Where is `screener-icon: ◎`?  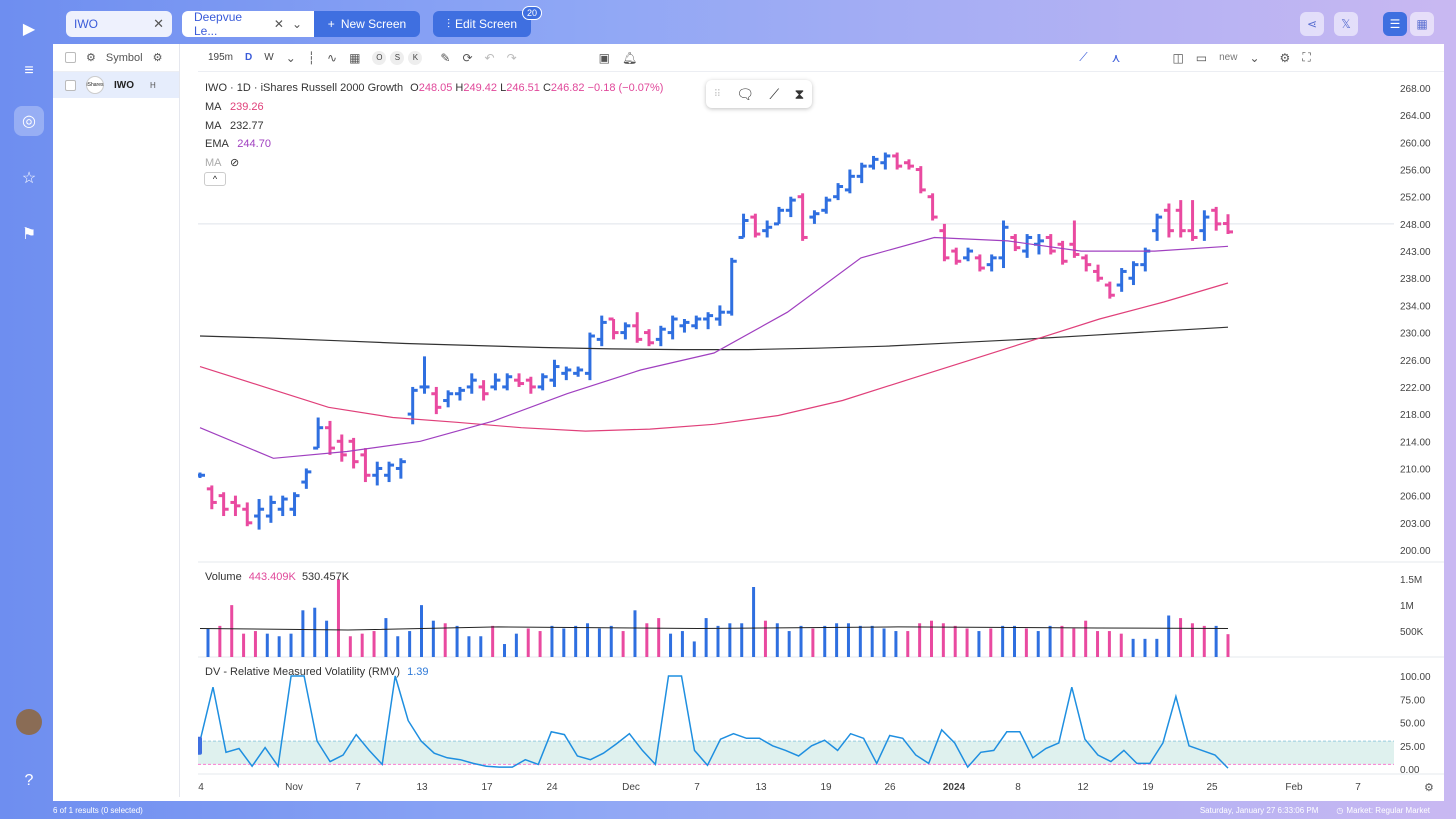
screener-icon: ◎ is located at coordinates (29, 121).